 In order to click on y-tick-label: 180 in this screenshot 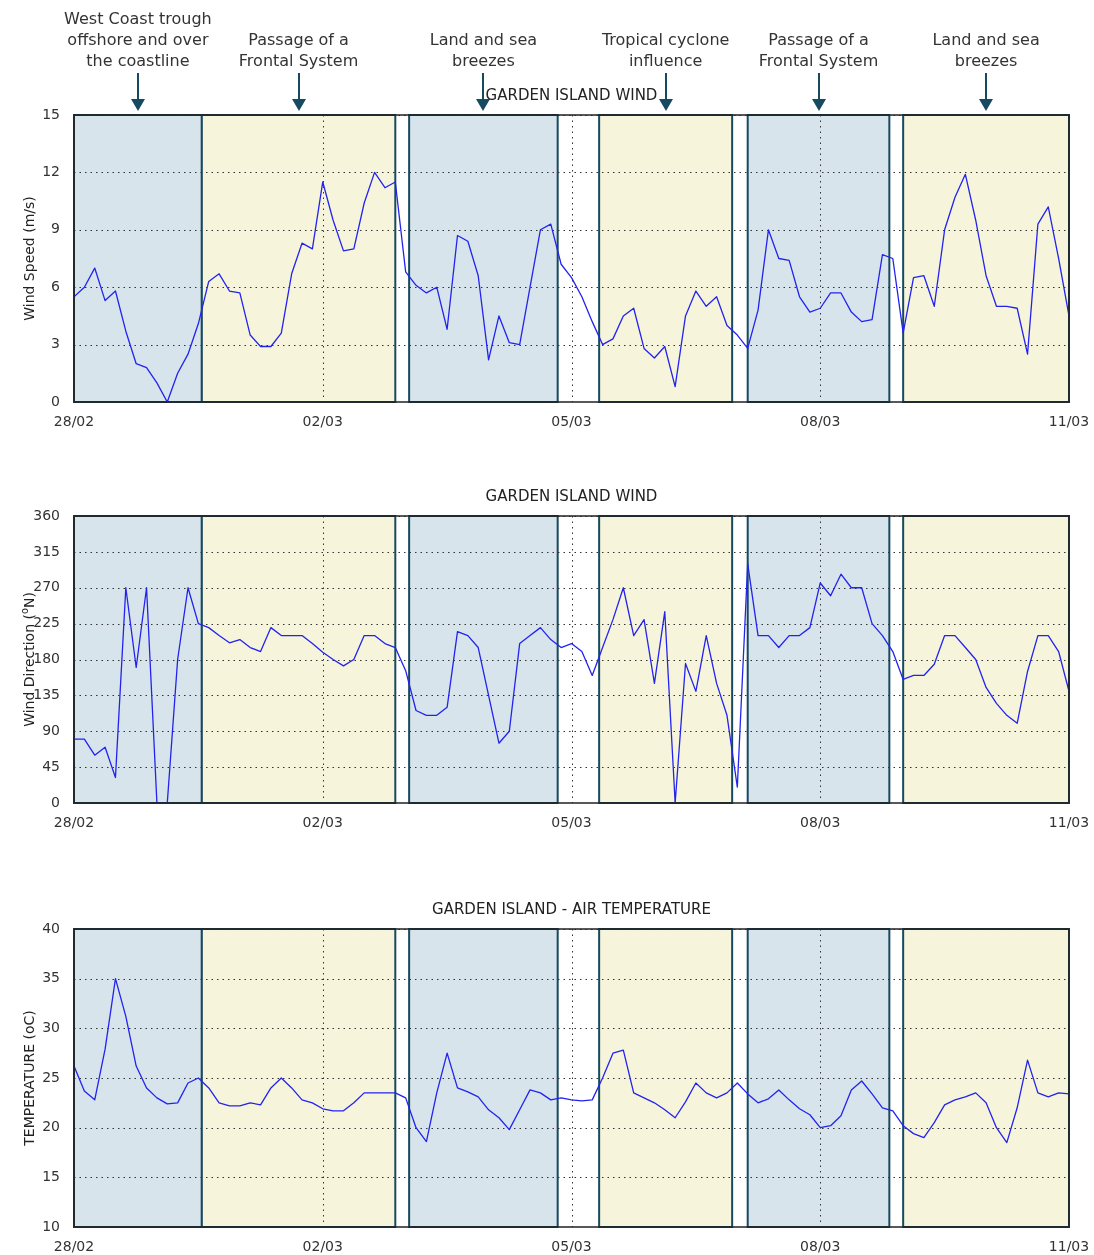, I will do `click(46, 658)`.